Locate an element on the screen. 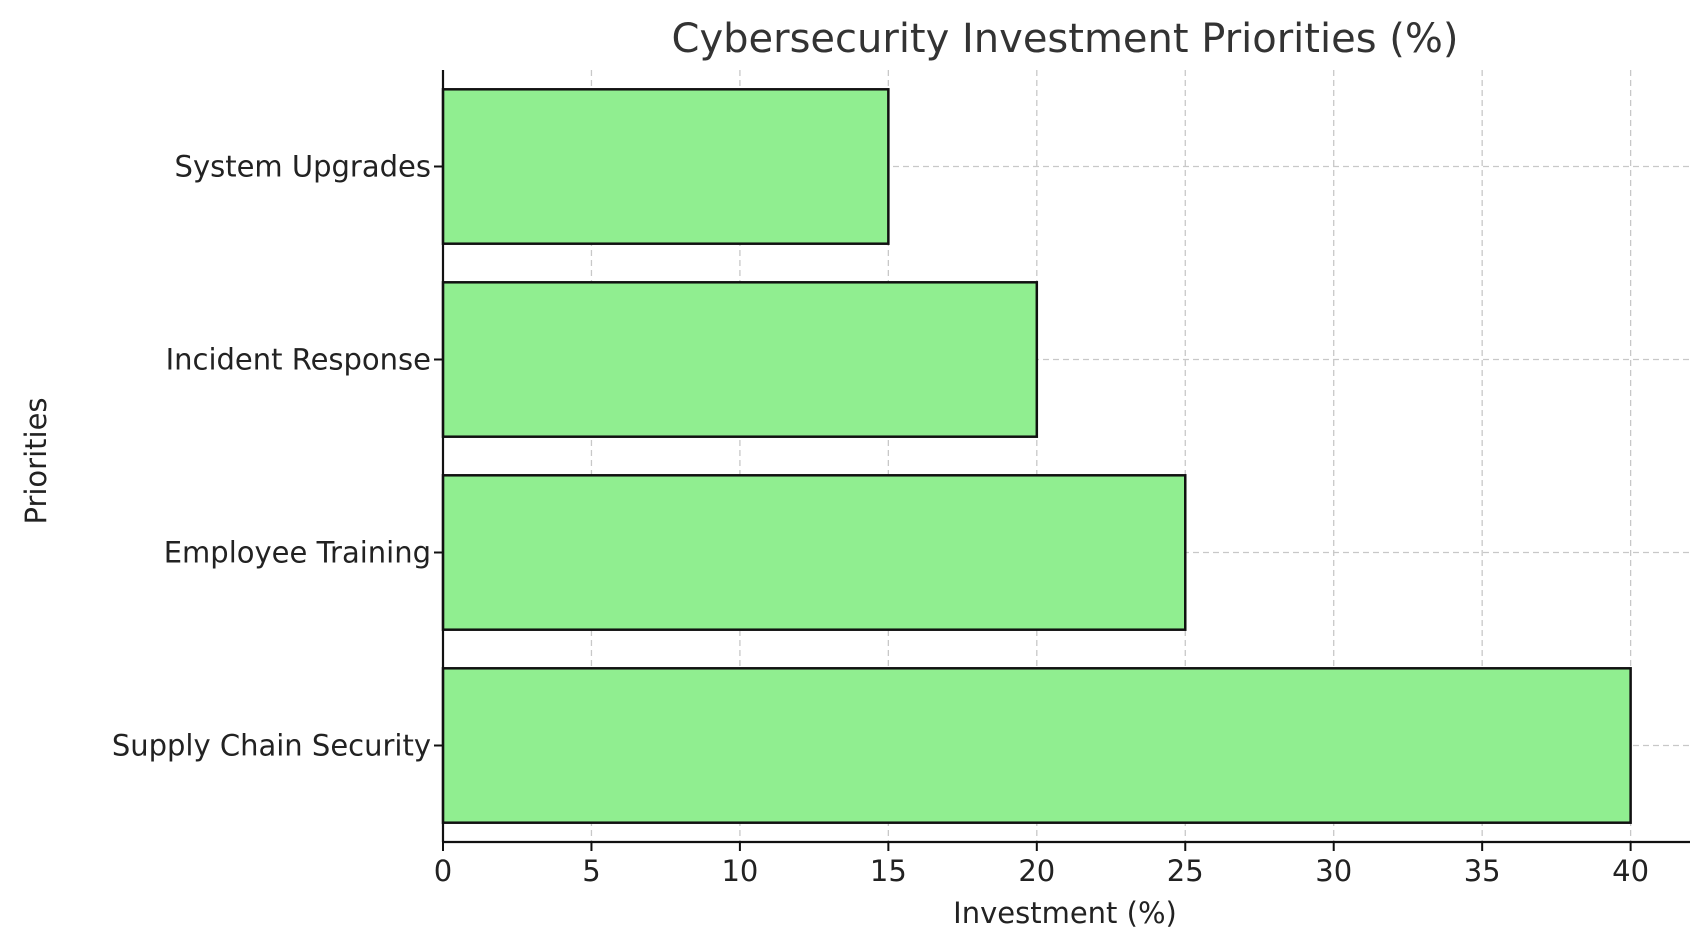 The height and width of the screenshot is (947, 1701). chart-title: Cybersecurity Investment Priorities (%) is located at coordinates (1065, 39).